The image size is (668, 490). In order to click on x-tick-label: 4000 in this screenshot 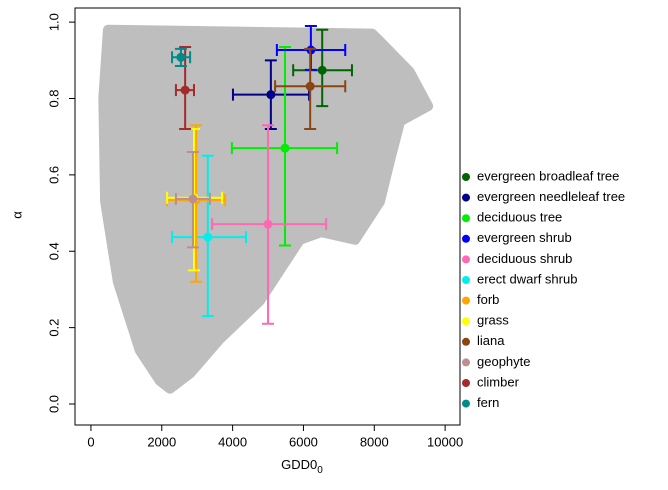, I will do `click(232, 441)`.